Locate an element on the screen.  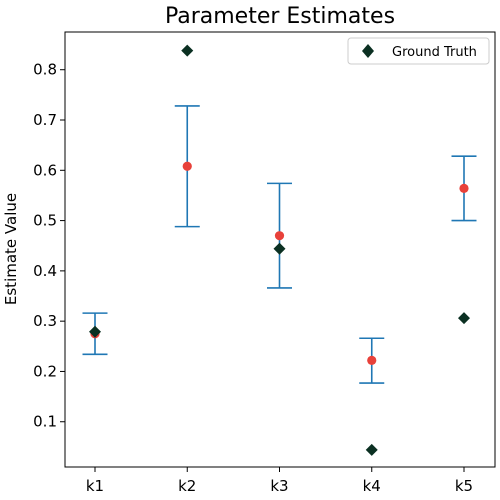
y-axis-label: Estimate Value is located at coordinates (11, 249).